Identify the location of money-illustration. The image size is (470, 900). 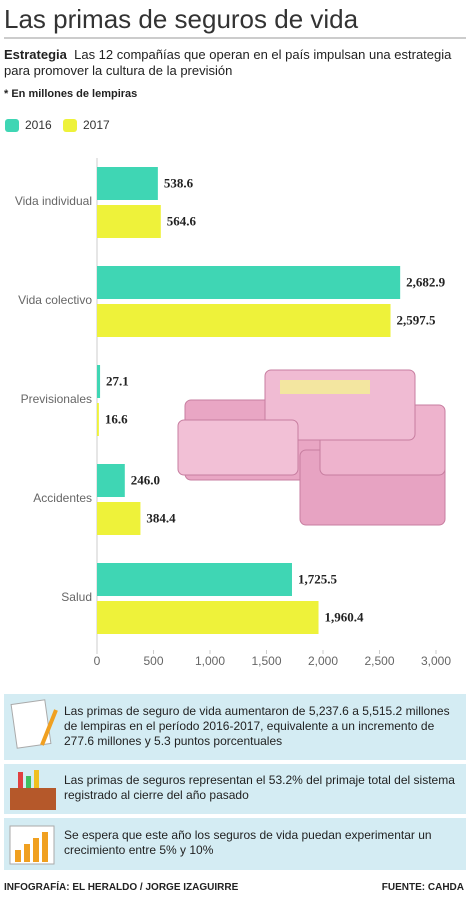
(311, 447).